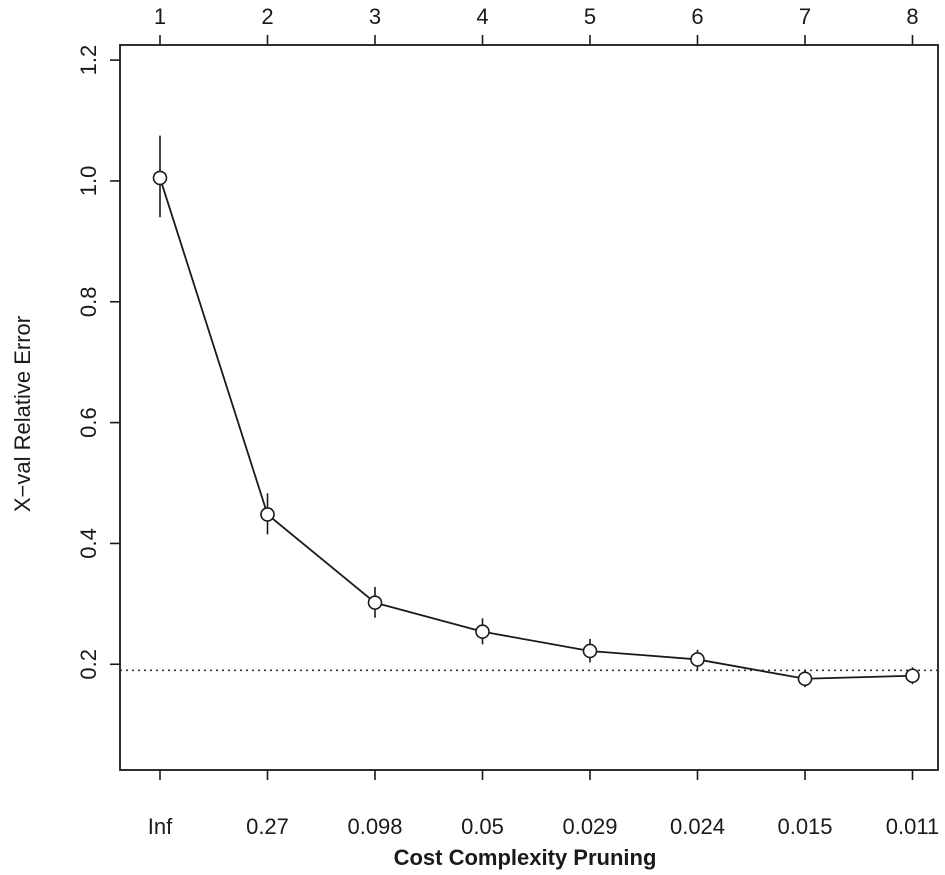 This screenshot has height=875, width=945. I want to click on top-axis-tick-label: 2, so click(267, 16).